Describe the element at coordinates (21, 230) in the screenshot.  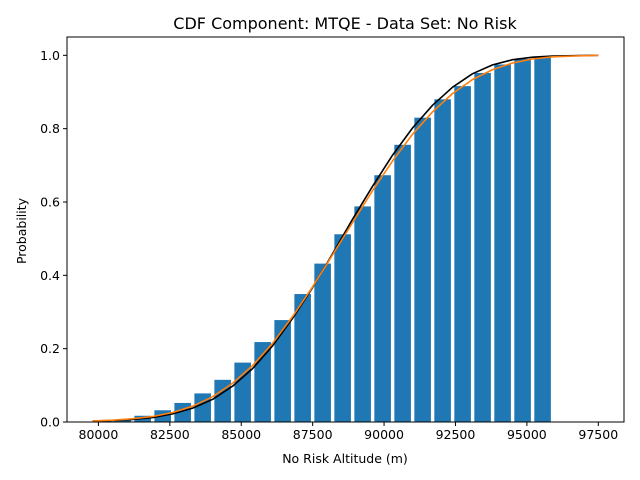
I see `y-axis-label: Probability` at that location.